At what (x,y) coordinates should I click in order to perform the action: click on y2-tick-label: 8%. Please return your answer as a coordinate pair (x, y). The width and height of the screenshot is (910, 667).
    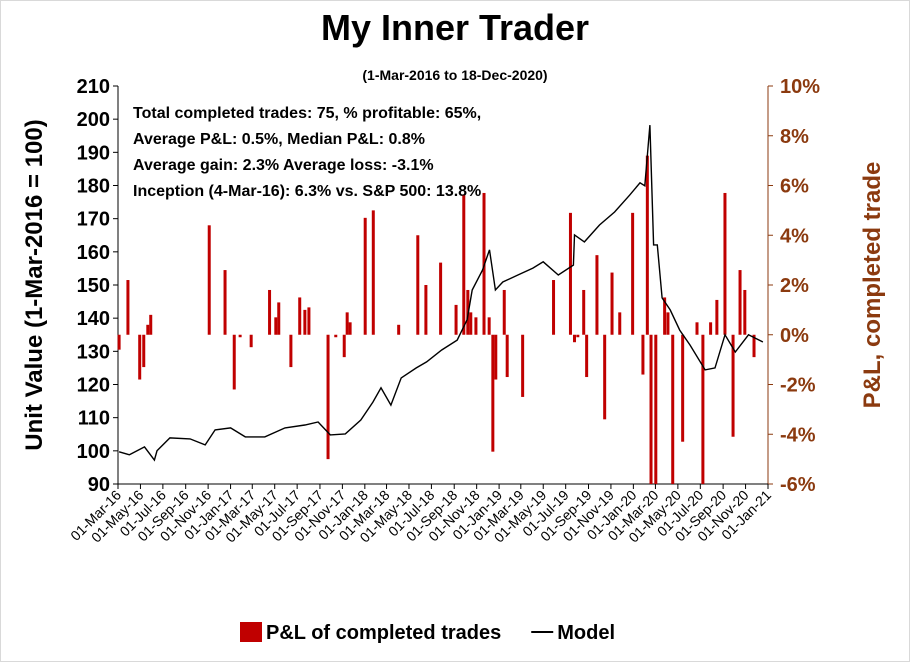
    Looking at the image, I should click on (794, 137).